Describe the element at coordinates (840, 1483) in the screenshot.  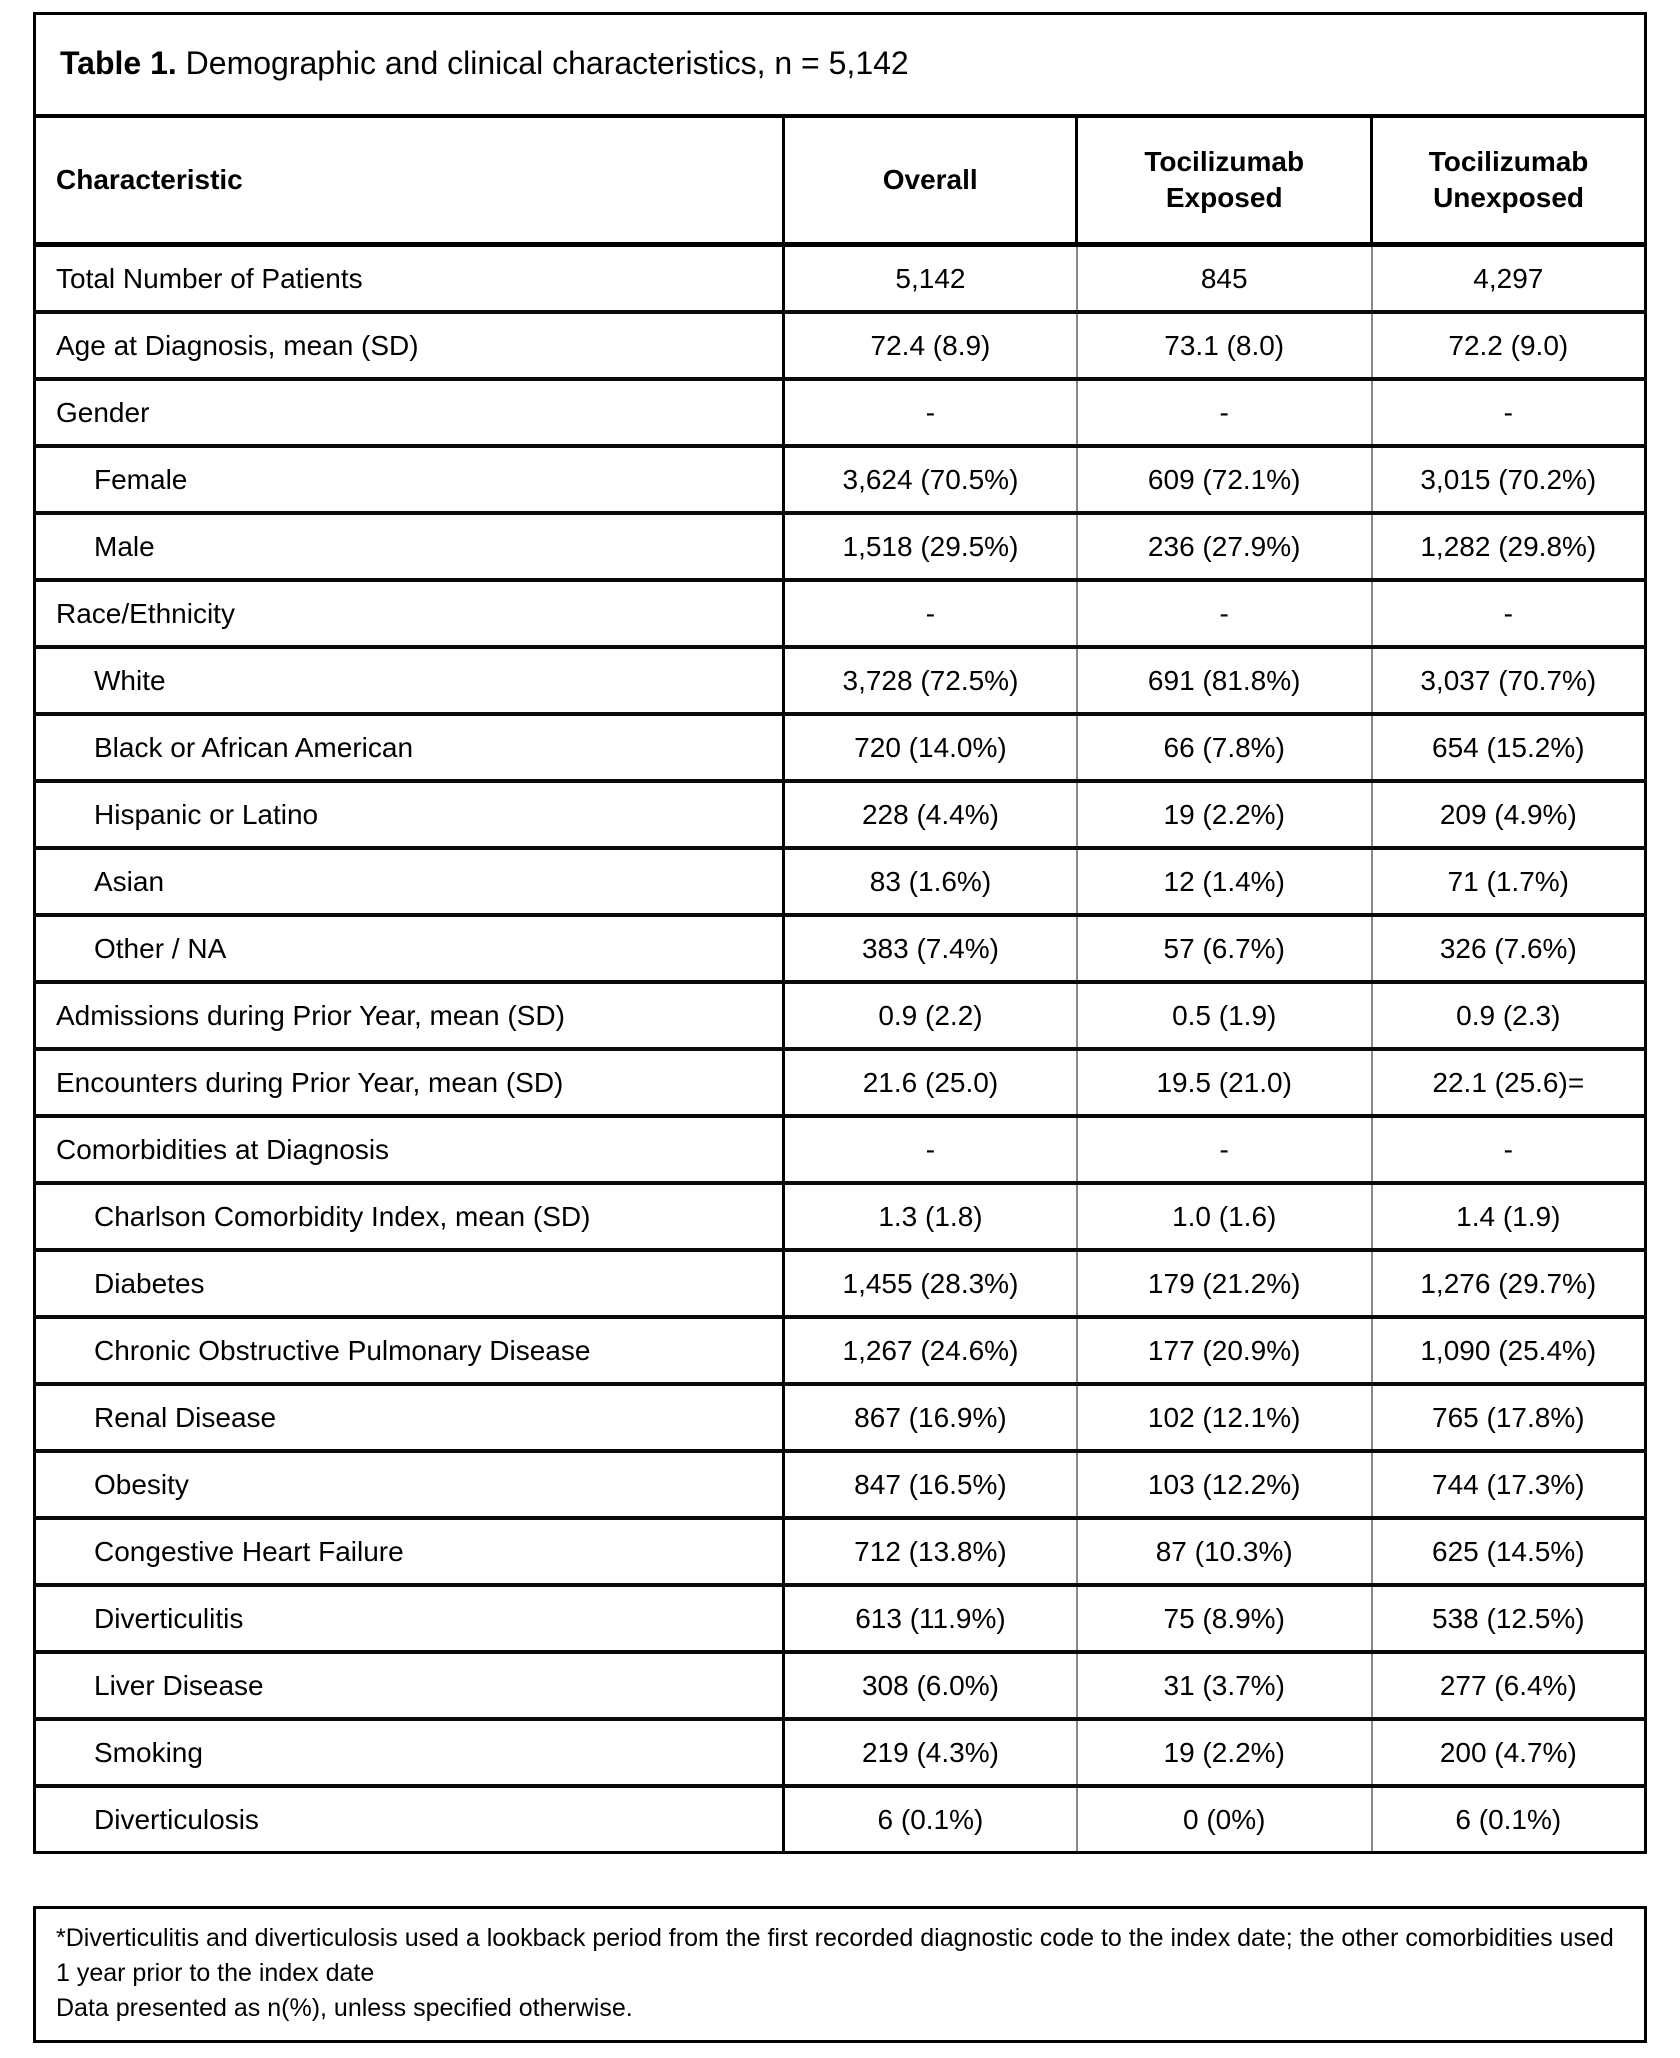
I see `table-row: Obesity 847 (16.5%) 103 (12.2%) 744 (17.3%)` at that location.